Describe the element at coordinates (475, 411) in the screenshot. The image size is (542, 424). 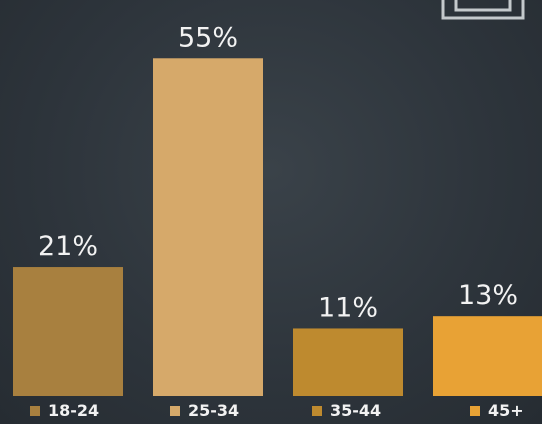
I see `legend-swatch-45+` at that location.